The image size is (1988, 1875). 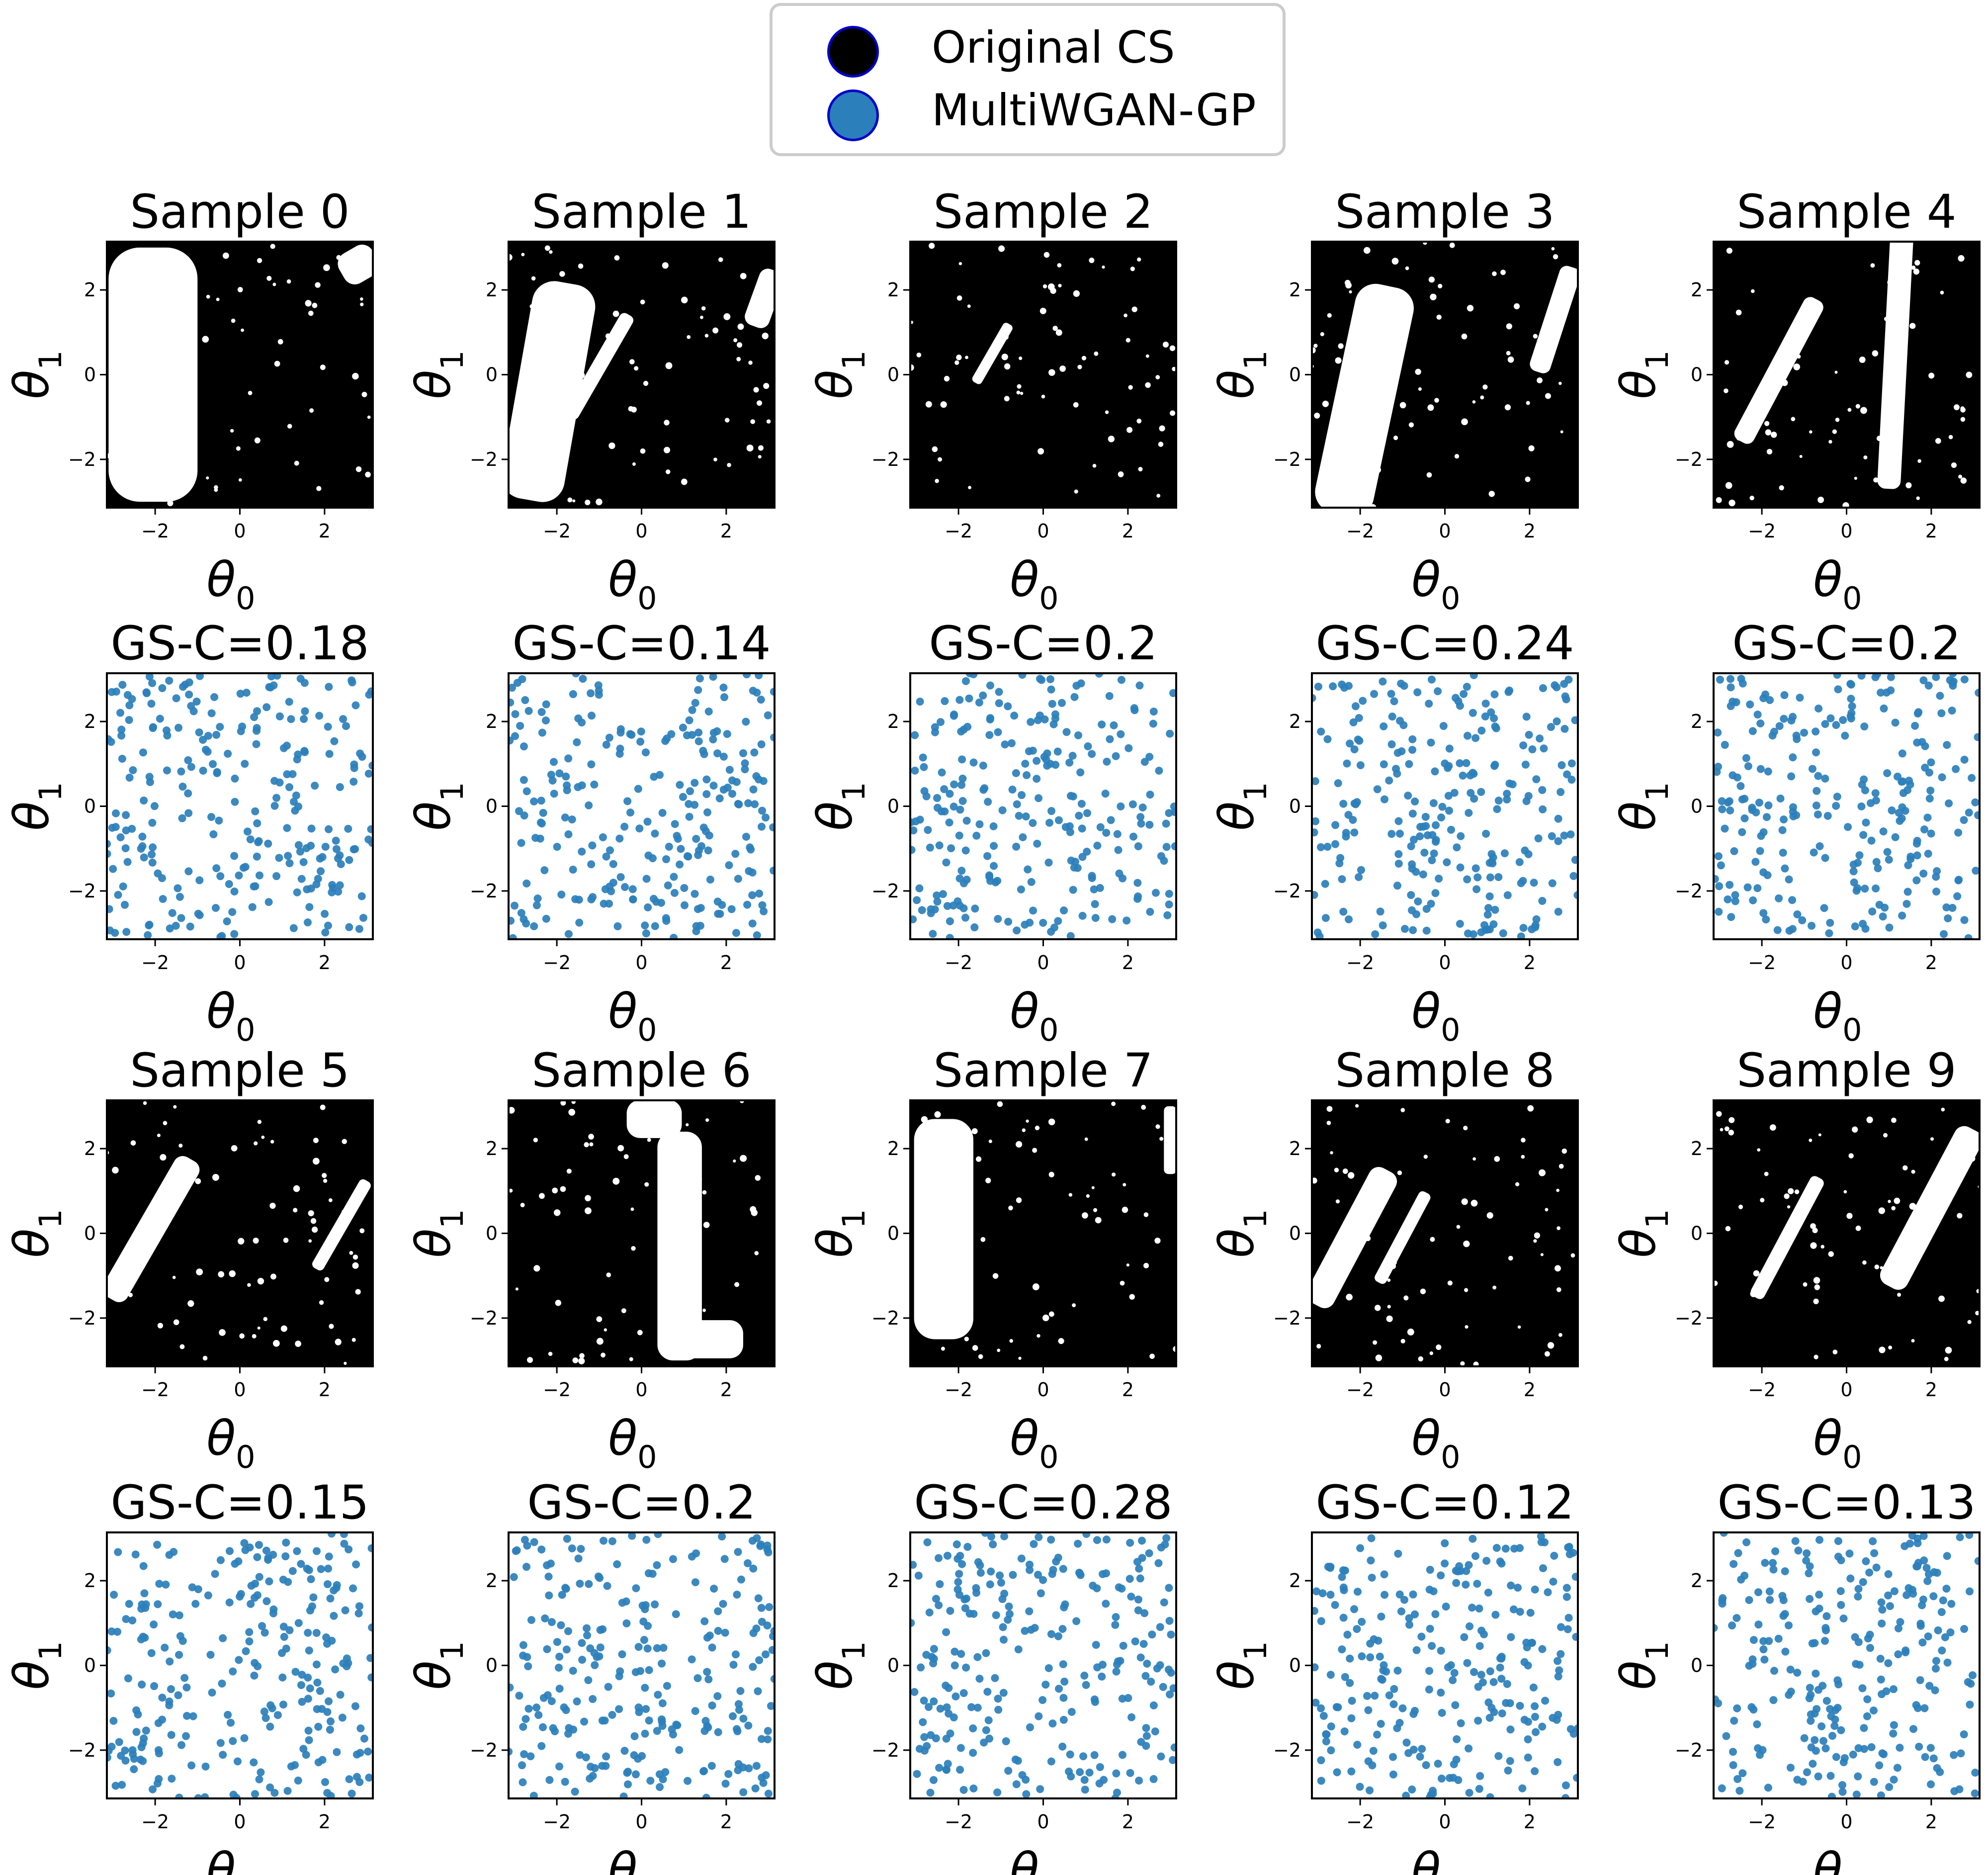 I want to click on y-tick-label: 0, so click(x=1697, y=1666).